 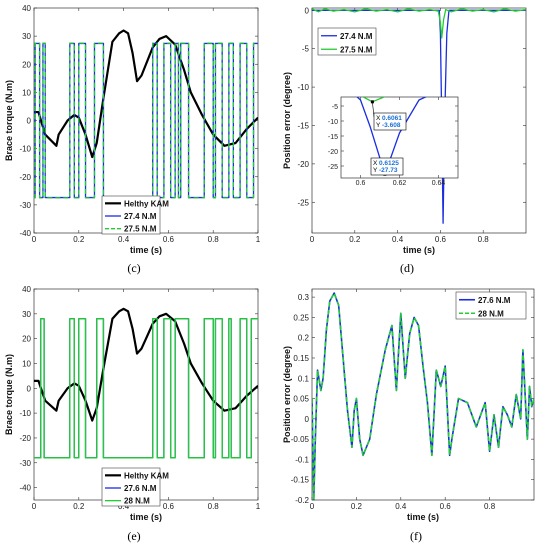 I want to click on panel-e-y-tick-label: 30, so click(x=26, y=314).